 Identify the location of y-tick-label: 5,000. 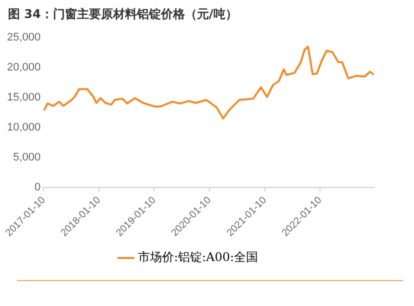
(27, 157).